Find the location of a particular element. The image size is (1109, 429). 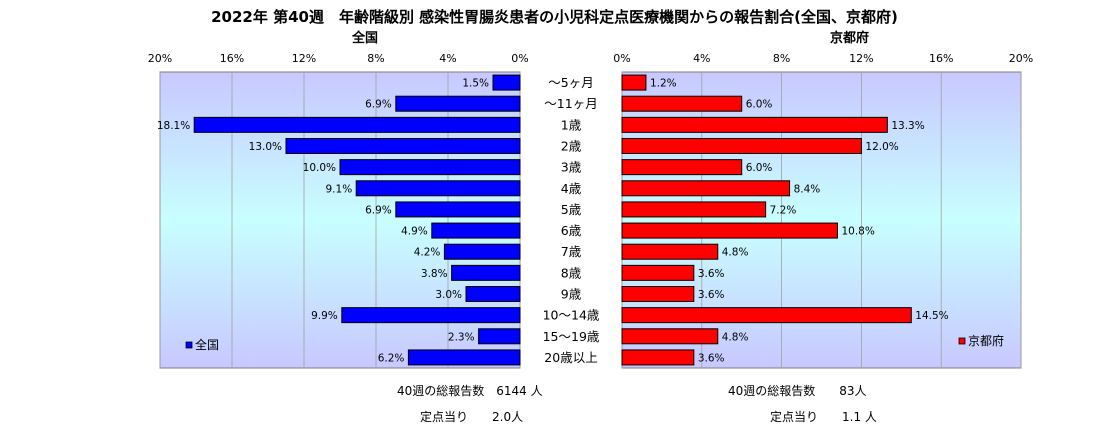

left-bar-label: 4.9% is located at coordinates (414, 232).